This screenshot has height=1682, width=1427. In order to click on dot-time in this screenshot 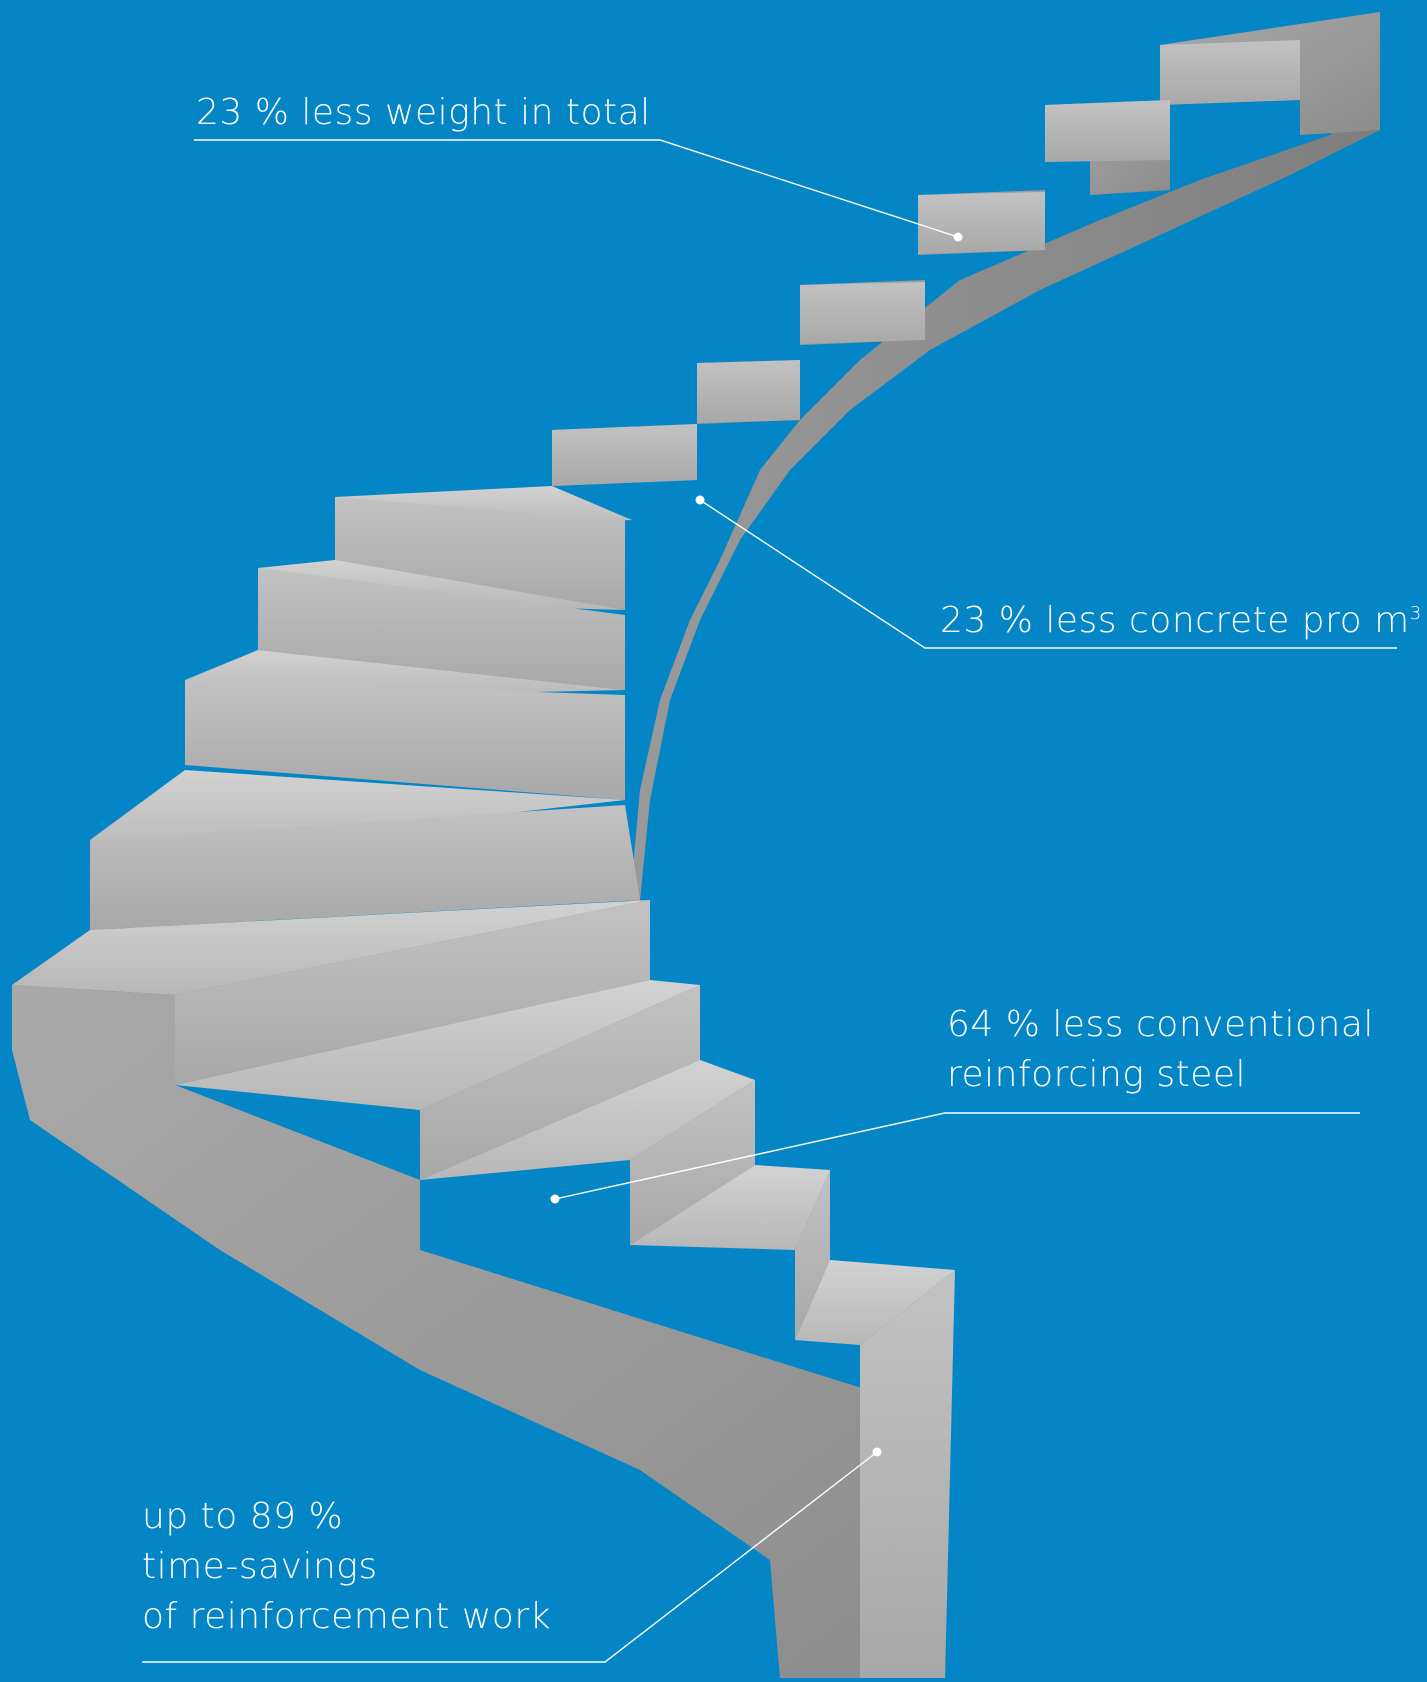, I will do `click(877, 1452)`.